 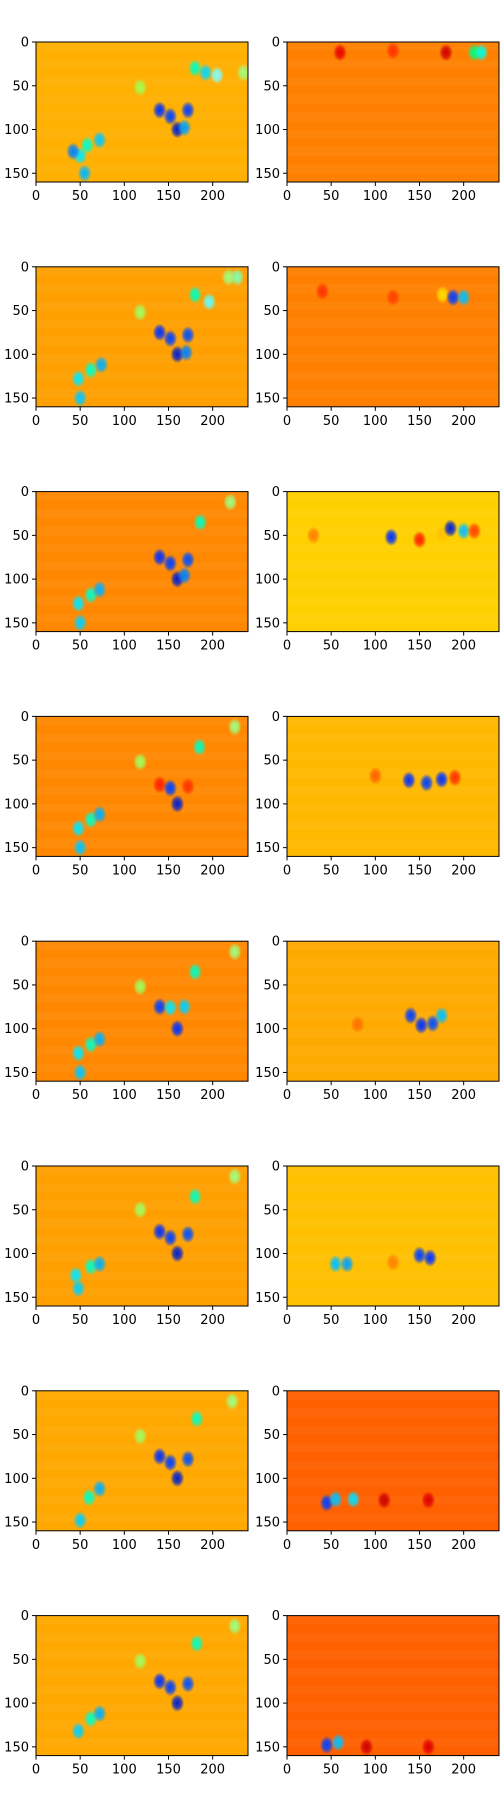 I want to click on heatmap-panel-r5c2: 0 50 100 150 200 0 50 100 150, so click(x=377, y=1019).